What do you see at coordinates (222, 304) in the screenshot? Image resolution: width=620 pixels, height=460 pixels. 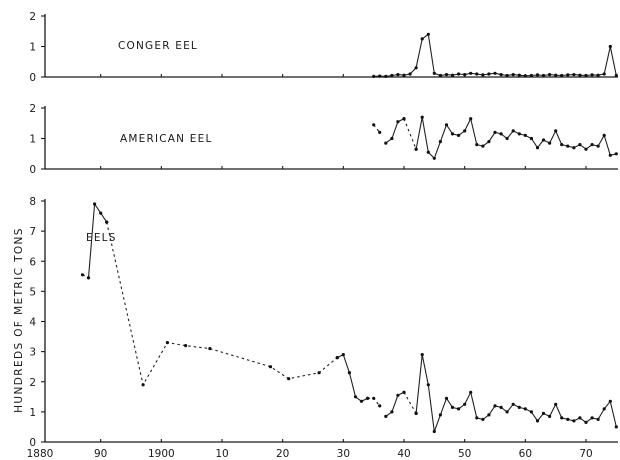 I see `series-line-interpolated` at bounding box center [222, 304].